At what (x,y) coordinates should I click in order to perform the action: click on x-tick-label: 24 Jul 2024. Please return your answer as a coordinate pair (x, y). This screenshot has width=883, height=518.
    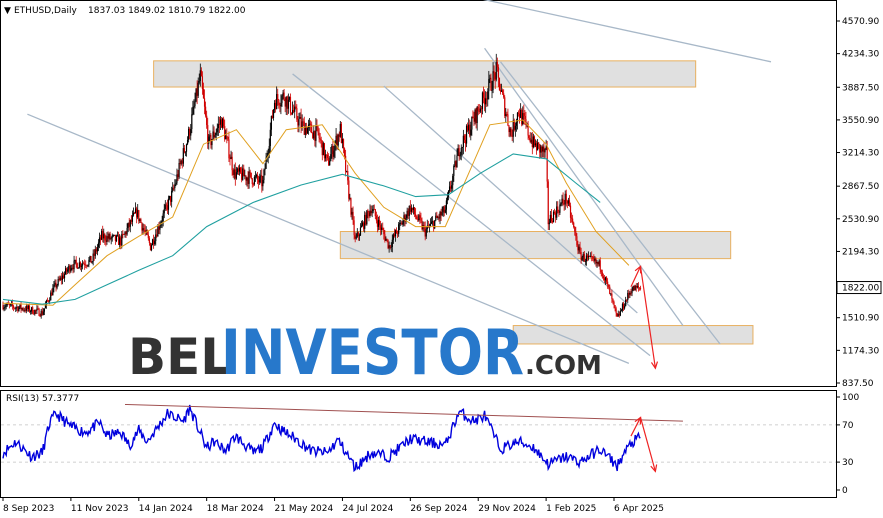
    Looking at the image, I should click on (367, 509).